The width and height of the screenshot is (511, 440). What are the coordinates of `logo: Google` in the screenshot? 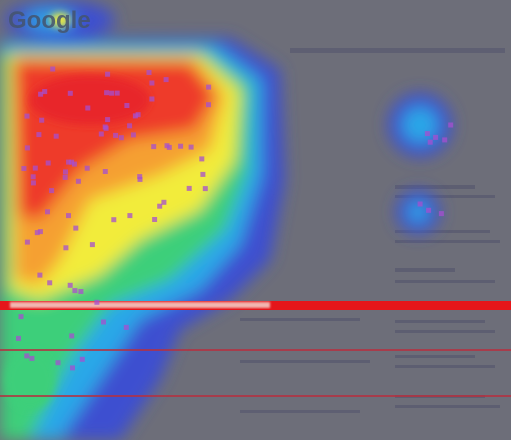 It's located at (49, 20).